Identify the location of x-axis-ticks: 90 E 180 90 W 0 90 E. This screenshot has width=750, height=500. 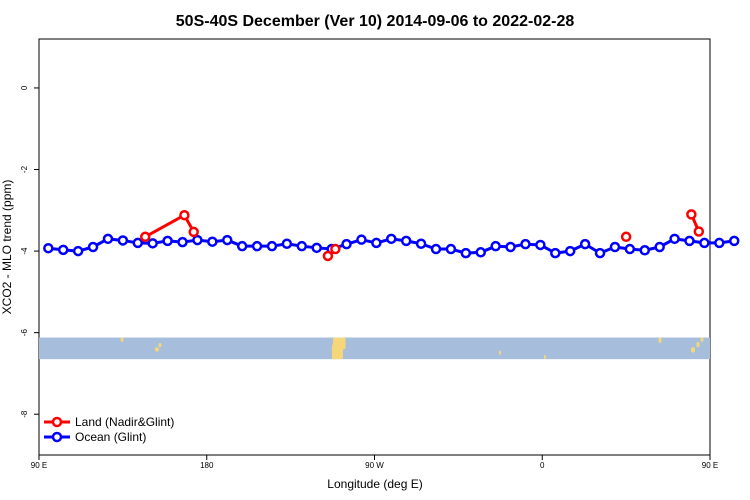
(374, 462).